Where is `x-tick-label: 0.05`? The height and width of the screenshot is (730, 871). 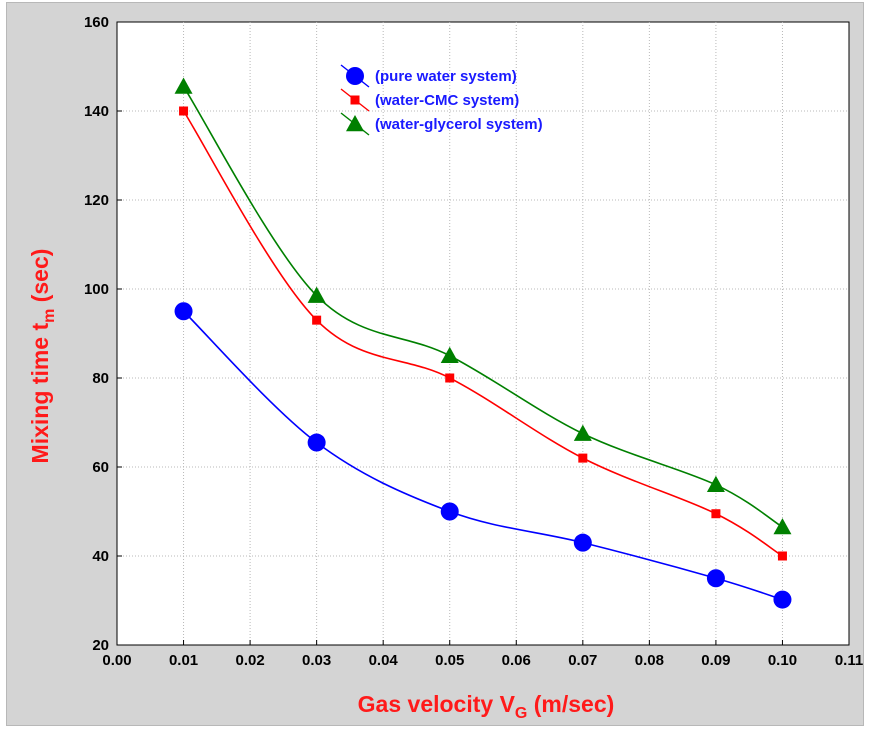 x-tick-label: 0.05 is located at coordinates (449, 660).